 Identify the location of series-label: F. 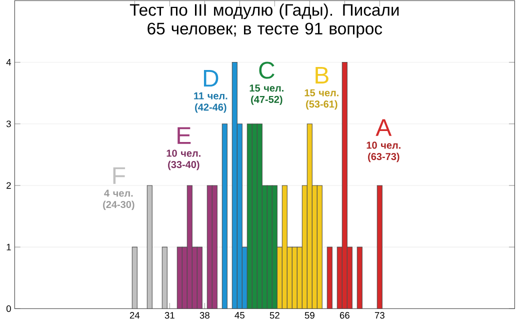
(119, 176).